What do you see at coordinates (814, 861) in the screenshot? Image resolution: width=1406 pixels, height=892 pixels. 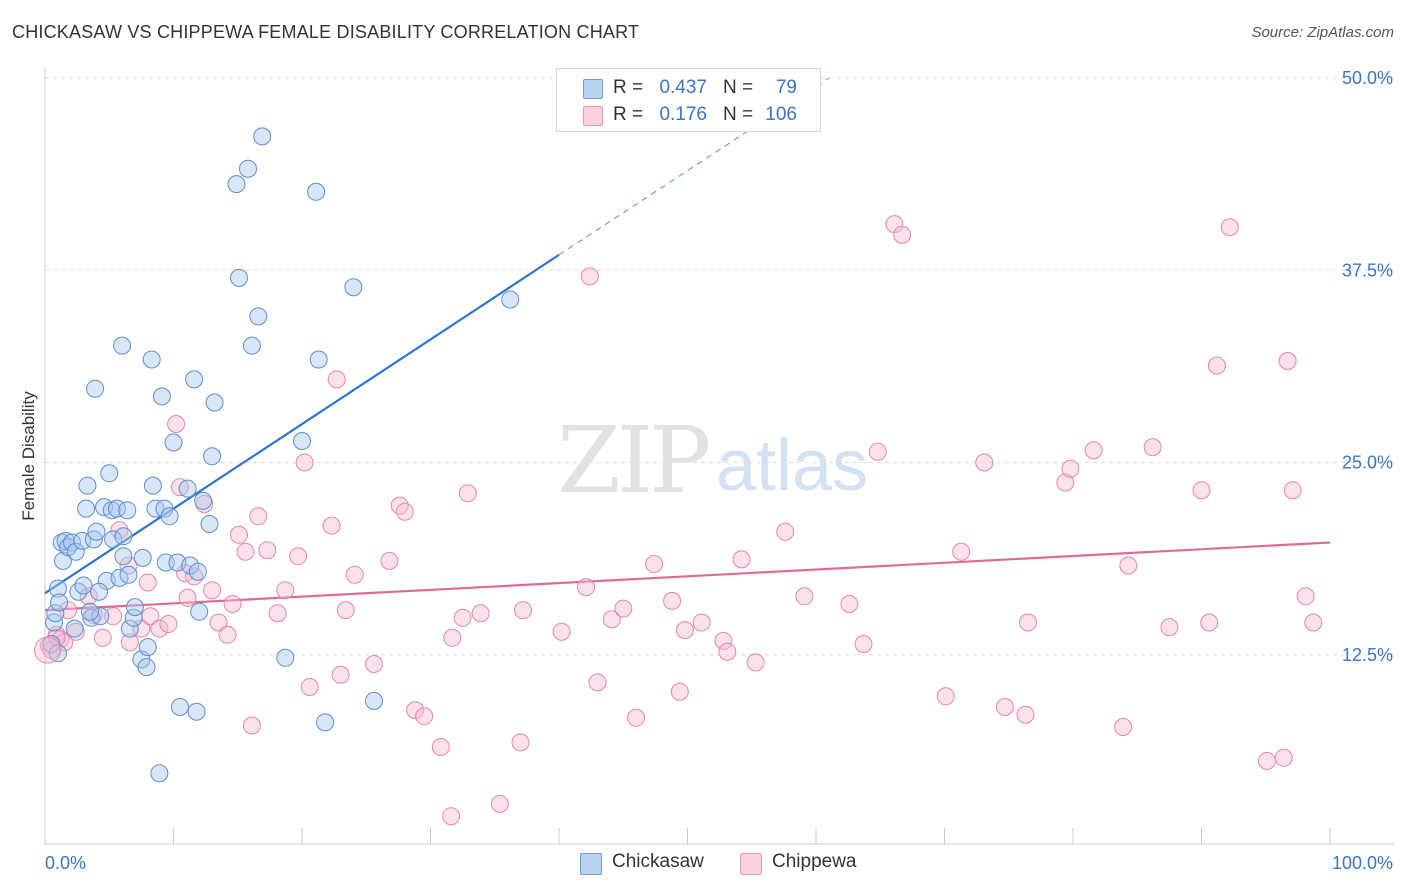 I see `chippewa-legend-label: Chippewa` at bounding box center [814, 861].